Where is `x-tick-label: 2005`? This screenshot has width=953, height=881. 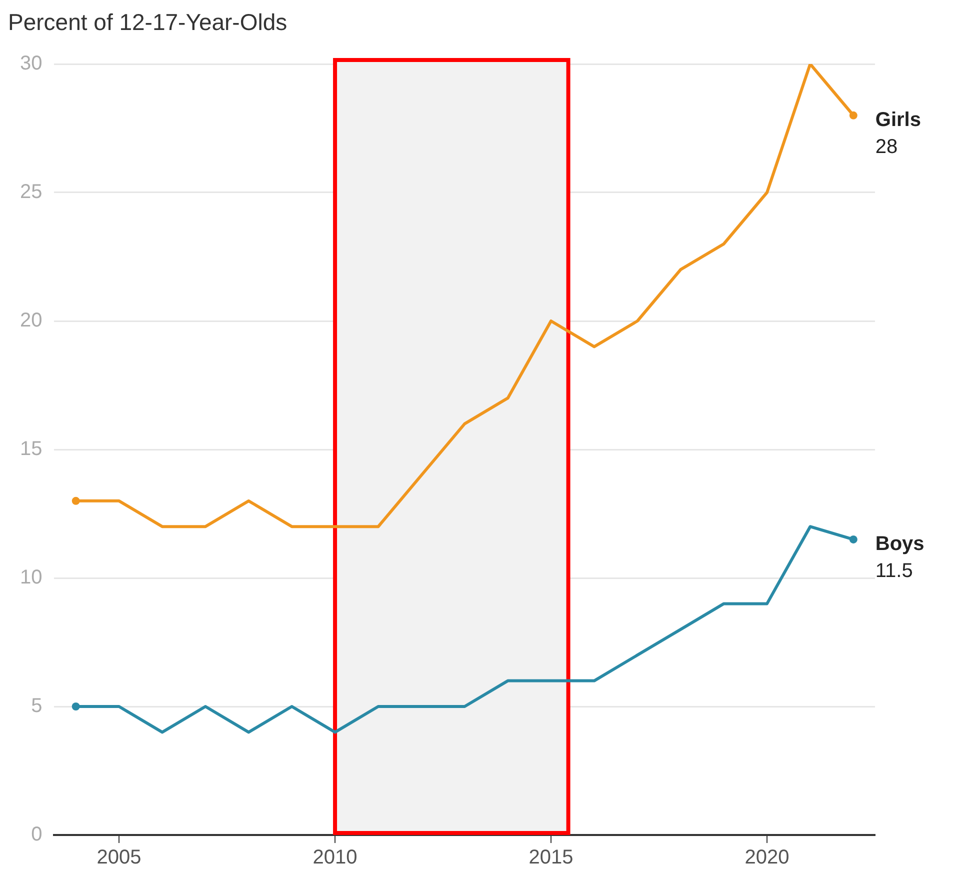
x-tick-label: 2005 is located at coordinates (119, 857).